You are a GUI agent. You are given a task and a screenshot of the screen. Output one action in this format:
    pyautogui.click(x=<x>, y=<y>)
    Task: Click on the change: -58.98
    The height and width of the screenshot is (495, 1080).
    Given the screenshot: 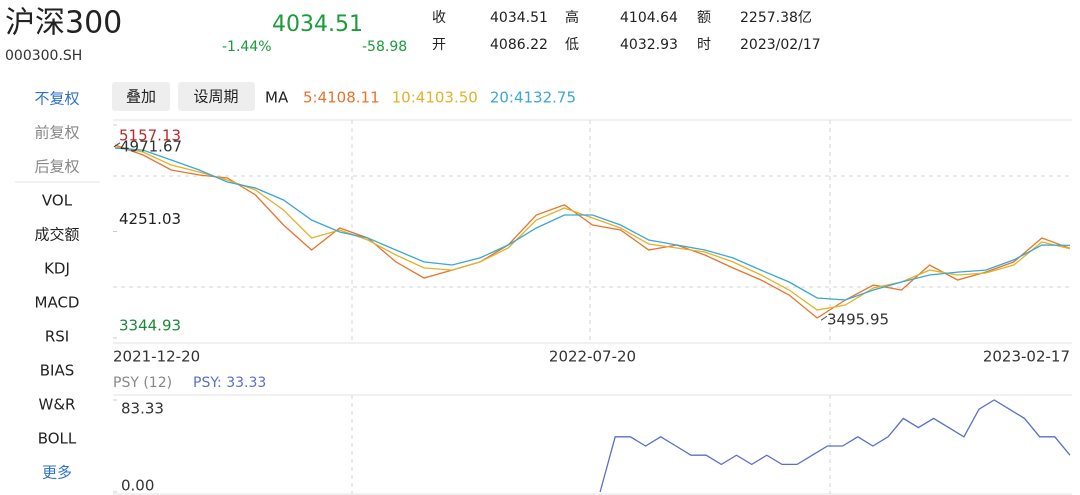 What is the action you would take?
    pyautogui.click(x=384, y=47)
    